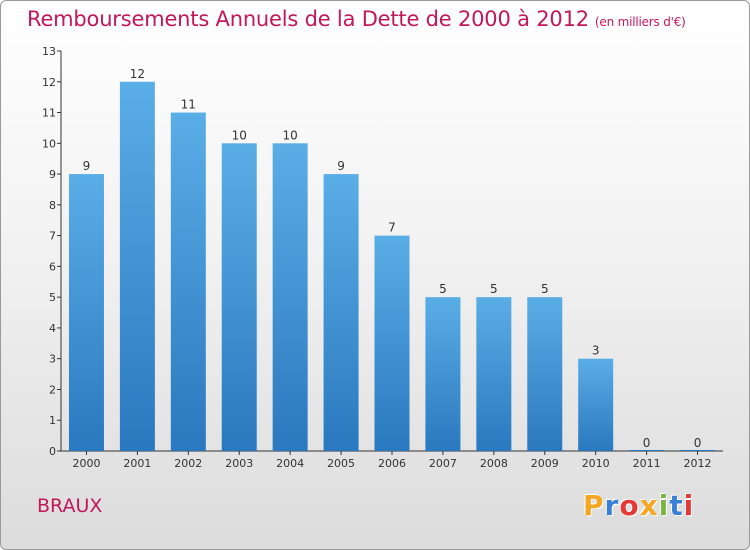 This screenshot has height=550, width=750. I want to click on y-tick-label: 6, so click(52, 266).